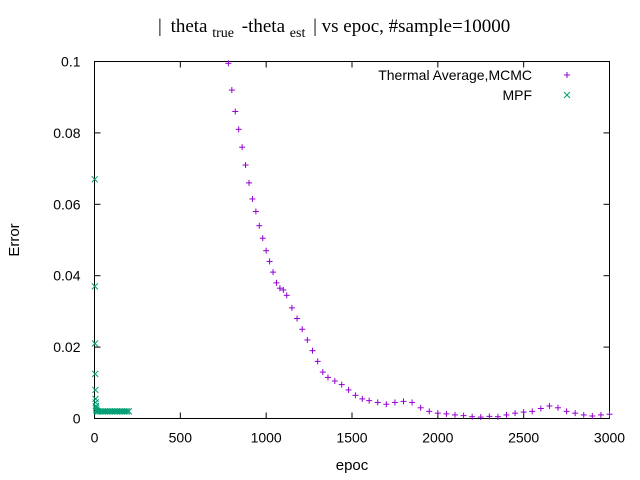  I want to click on y-tick-label-5: 0.1, so click(71, 62).